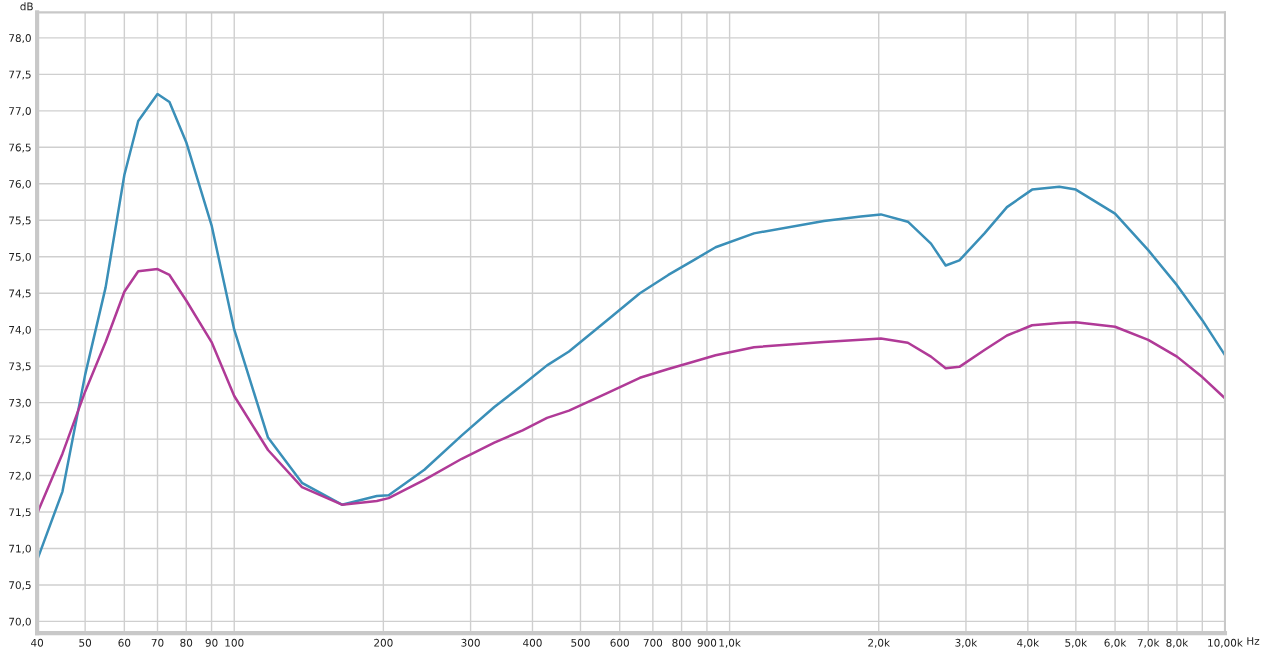  What do you see at coordinates (532, 642) in the screenshot?
I see `x-tick-label: 400` at bounding box center [532, 642].